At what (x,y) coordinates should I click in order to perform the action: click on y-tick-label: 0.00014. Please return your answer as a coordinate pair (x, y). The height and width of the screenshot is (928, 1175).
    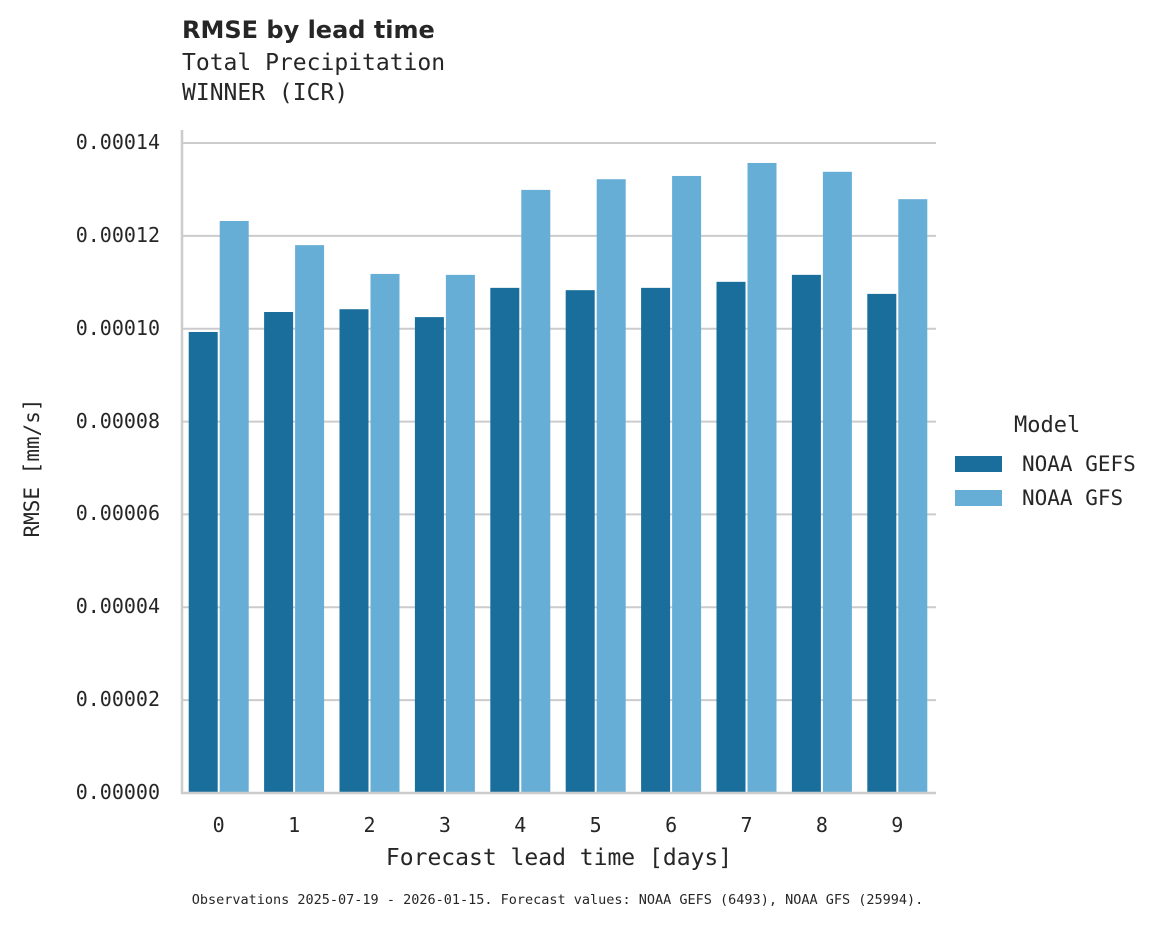
    Looking at the image, I should click on (117, 142).